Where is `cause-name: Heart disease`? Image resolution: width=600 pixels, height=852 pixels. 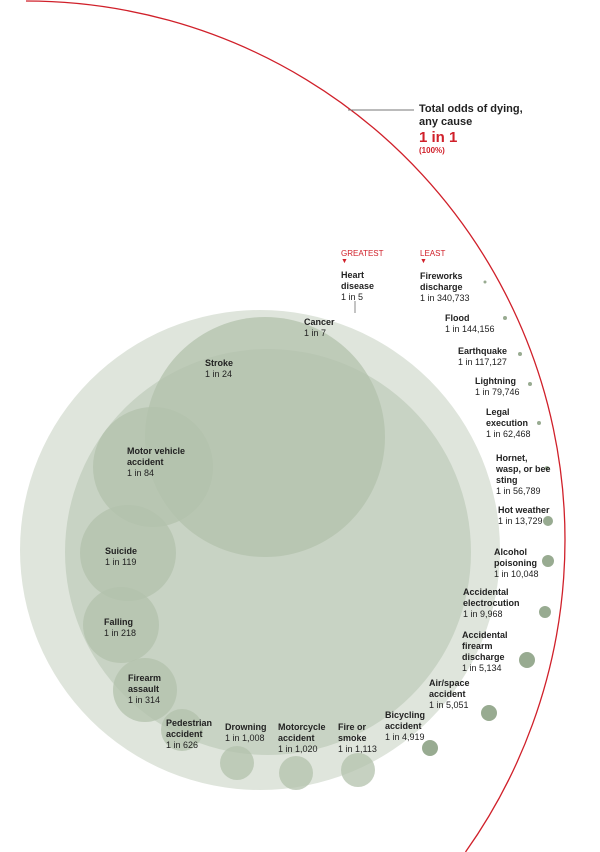 cause-name: Heart disease is located at coordinates (358, 280).